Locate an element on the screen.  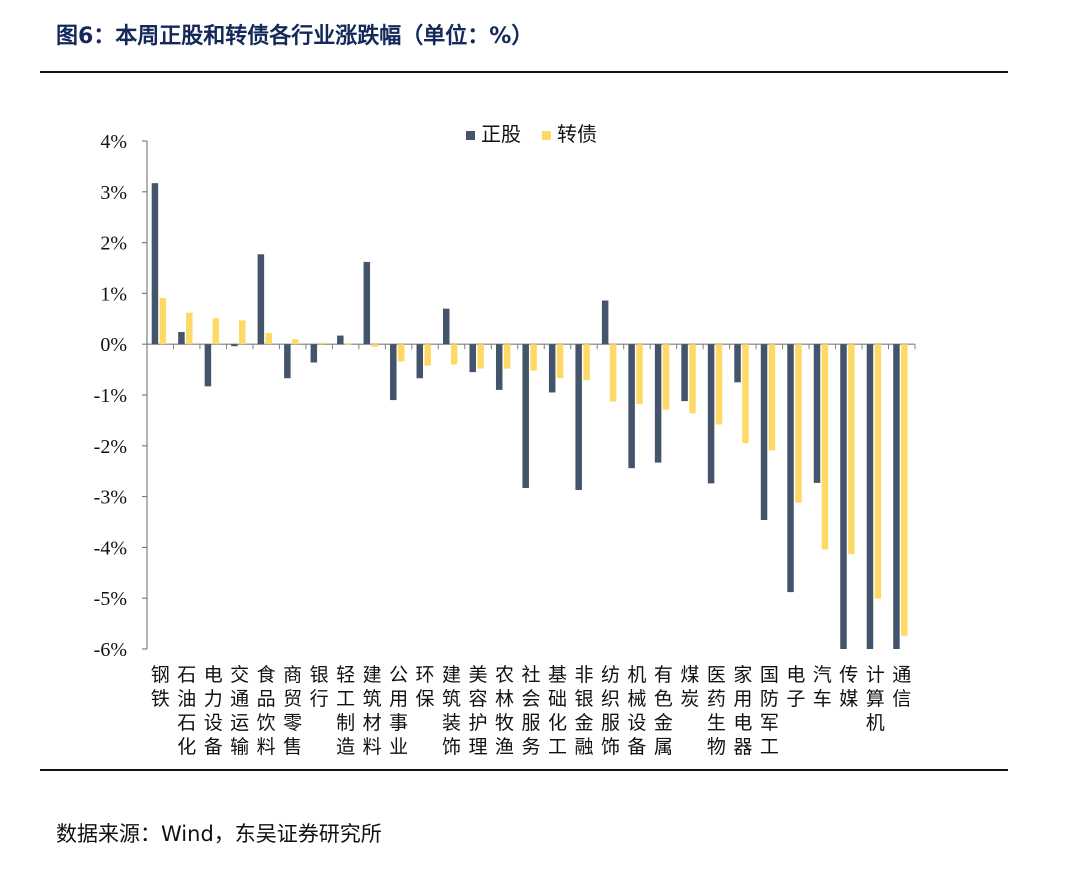
source-note: 数据来源：Wind，东吴证券研究所 is located at coordinates (219, 834).